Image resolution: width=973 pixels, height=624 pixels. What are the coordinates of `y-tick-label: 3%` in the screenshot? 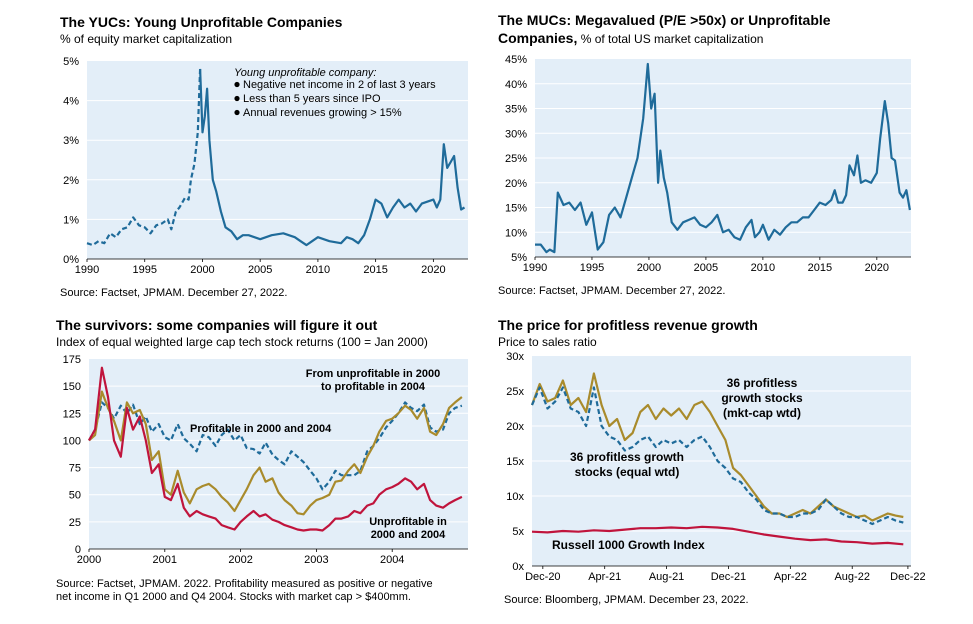 It's located at (71, 141).